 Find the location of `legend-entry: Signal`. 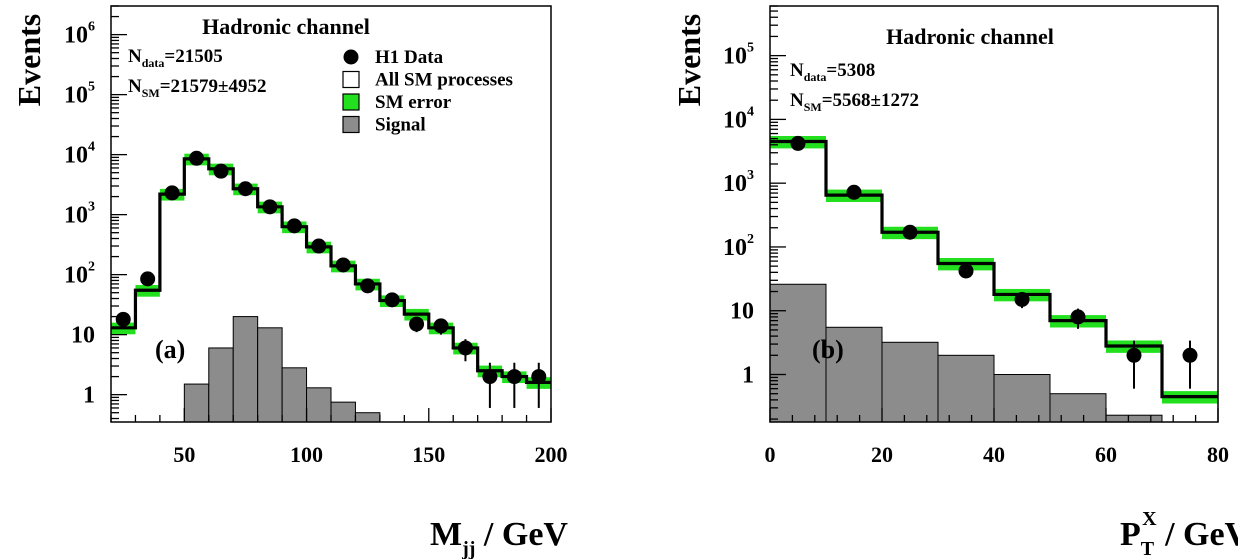

legend-entry: Signal is located at coordinates (400, 125).